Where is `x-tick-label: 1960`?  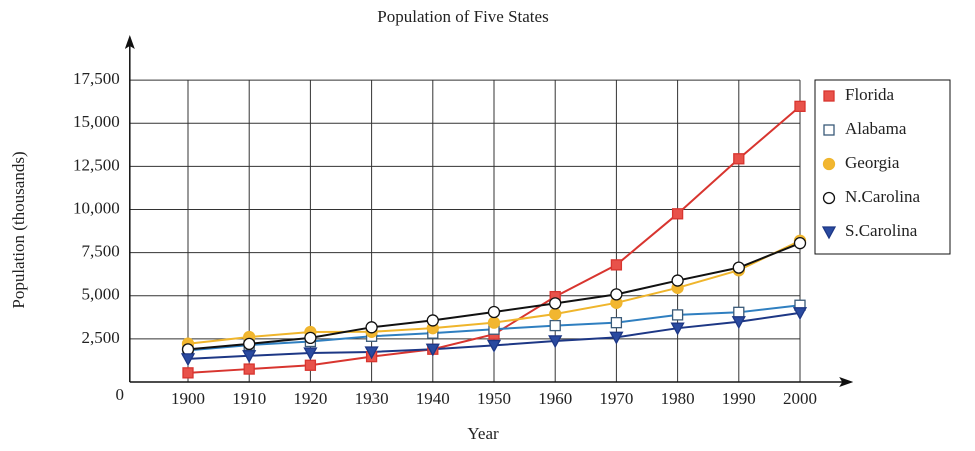 x-tick-label: 1960 is located at coordinates (555, 398).